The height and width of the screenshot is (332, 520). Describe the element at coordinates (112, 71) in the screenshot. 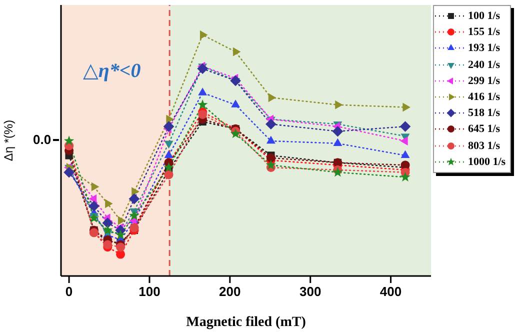

I see `band-label: △η*<0` at that location.